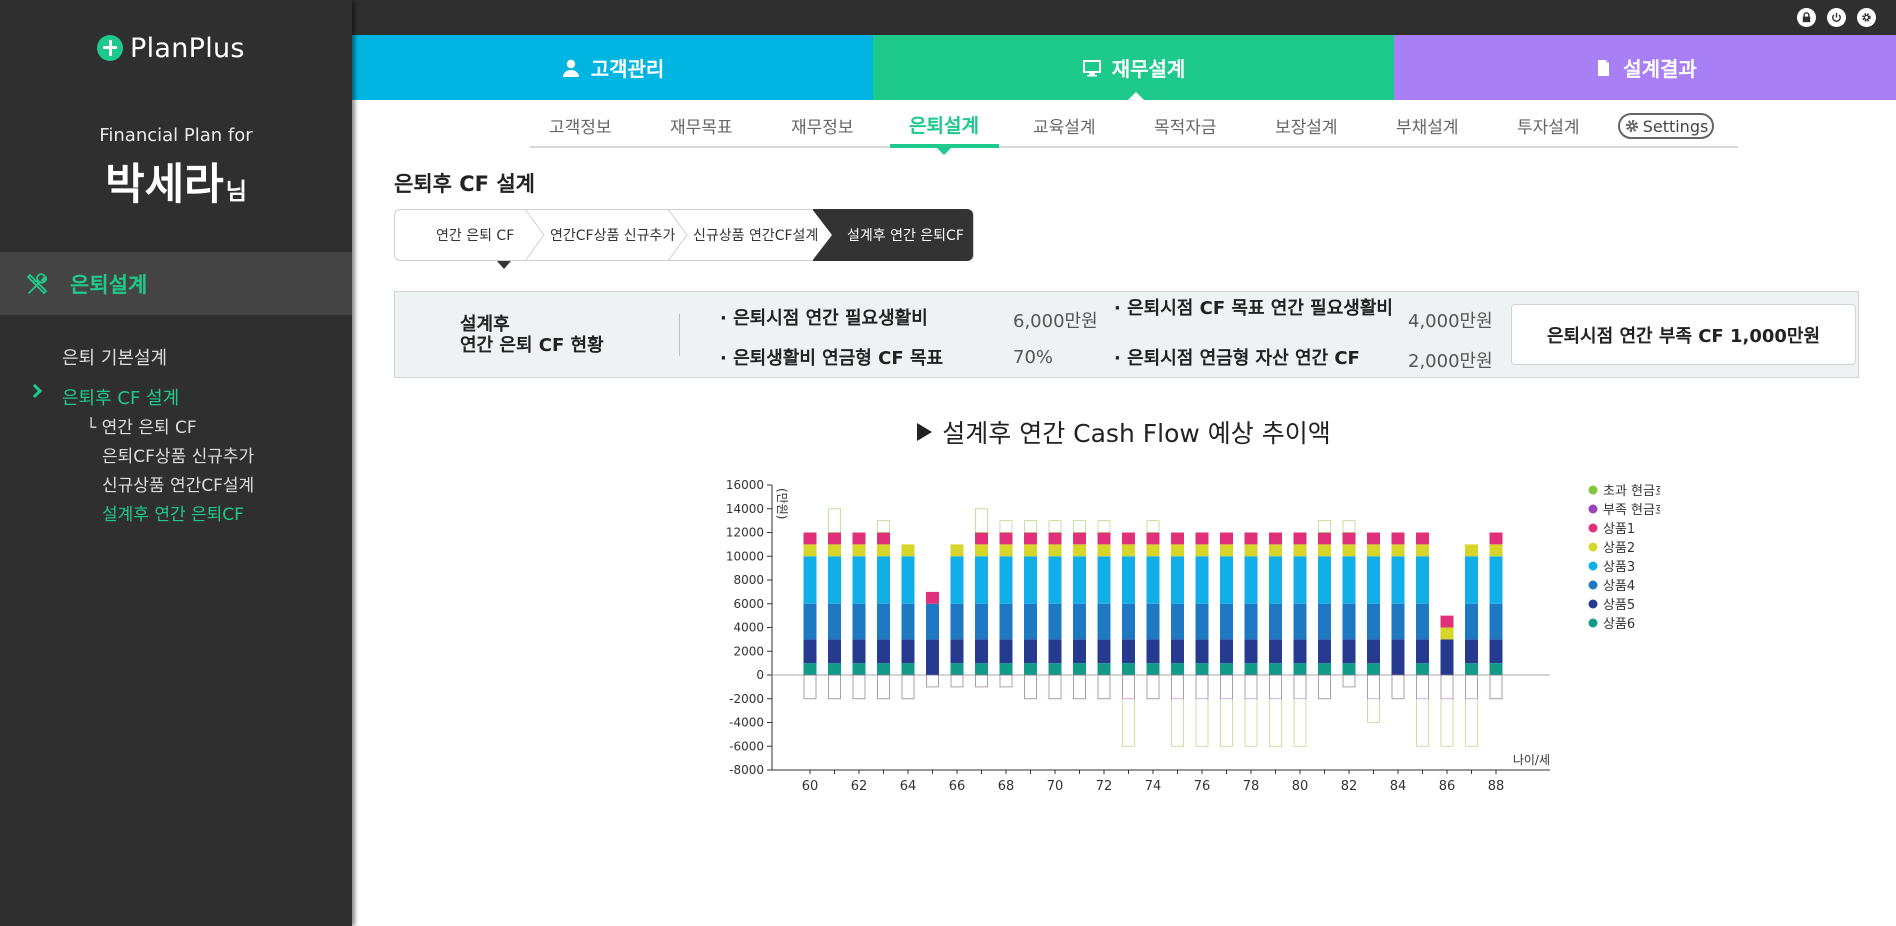  What do you see at coordinates (613, 236) in the screenshot?
I see `step-new-product-add: 연간CF상품 신규추가` at bounding box center [613, 236].